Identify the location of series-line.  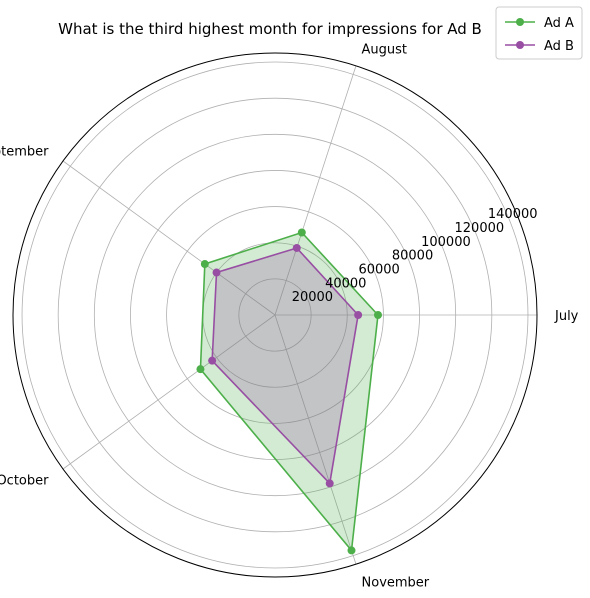
(285, 366).